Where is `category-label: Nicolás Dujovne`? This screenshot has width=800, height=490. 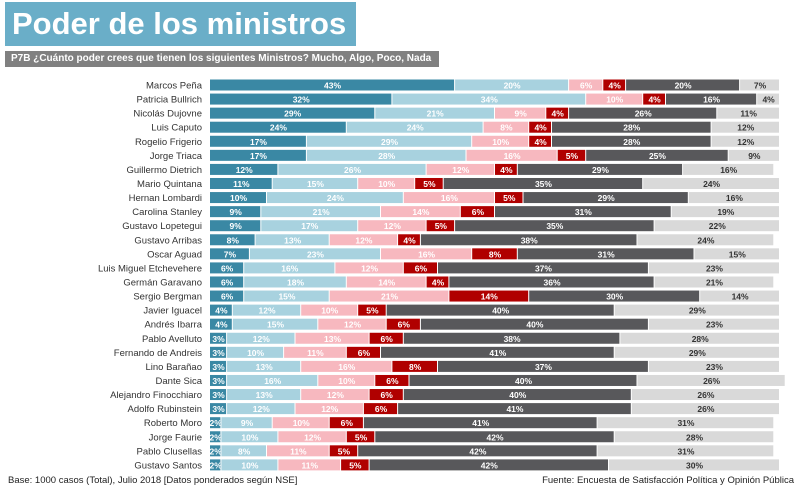
category-label: Nicolás Dujovne is located at coordinates (167, 114).